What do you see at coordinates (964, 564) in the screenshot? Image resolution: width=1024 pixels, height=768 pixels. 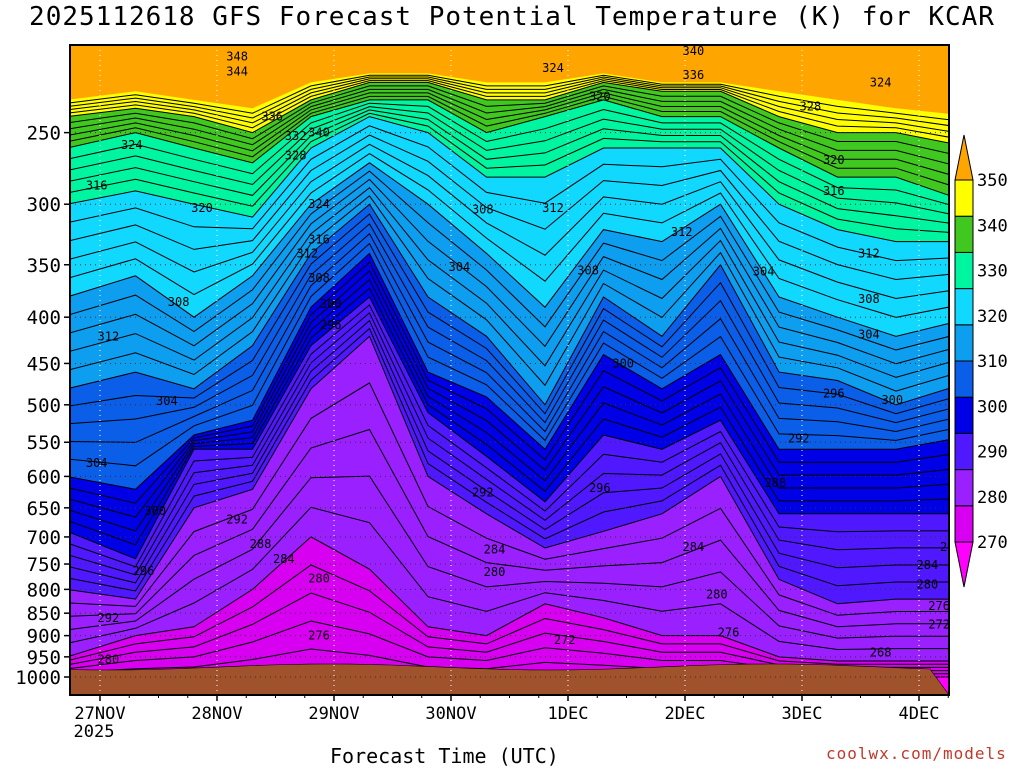 I see `colorbar-arrow-low` at bounding box center [964, 564].